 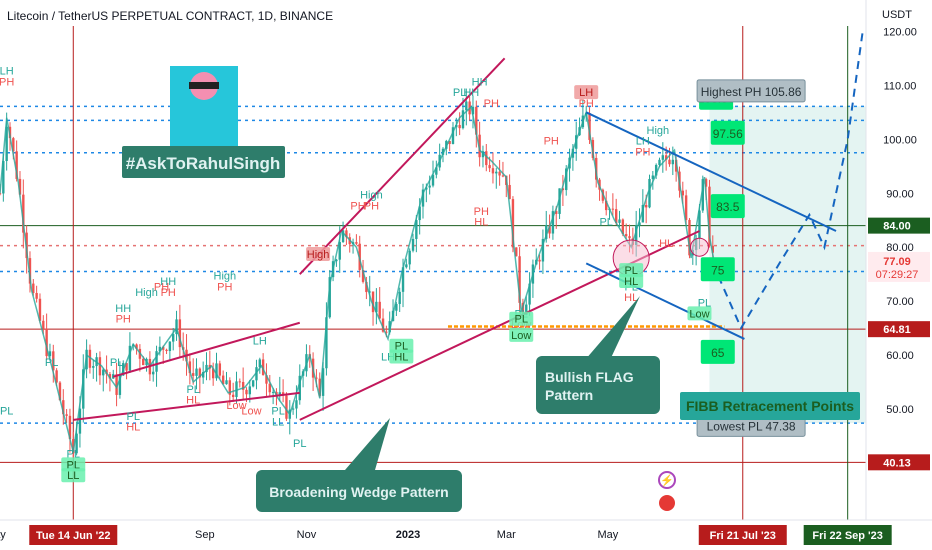 I want to click on x-tick-label: Nov, so click(x=307, y=535).